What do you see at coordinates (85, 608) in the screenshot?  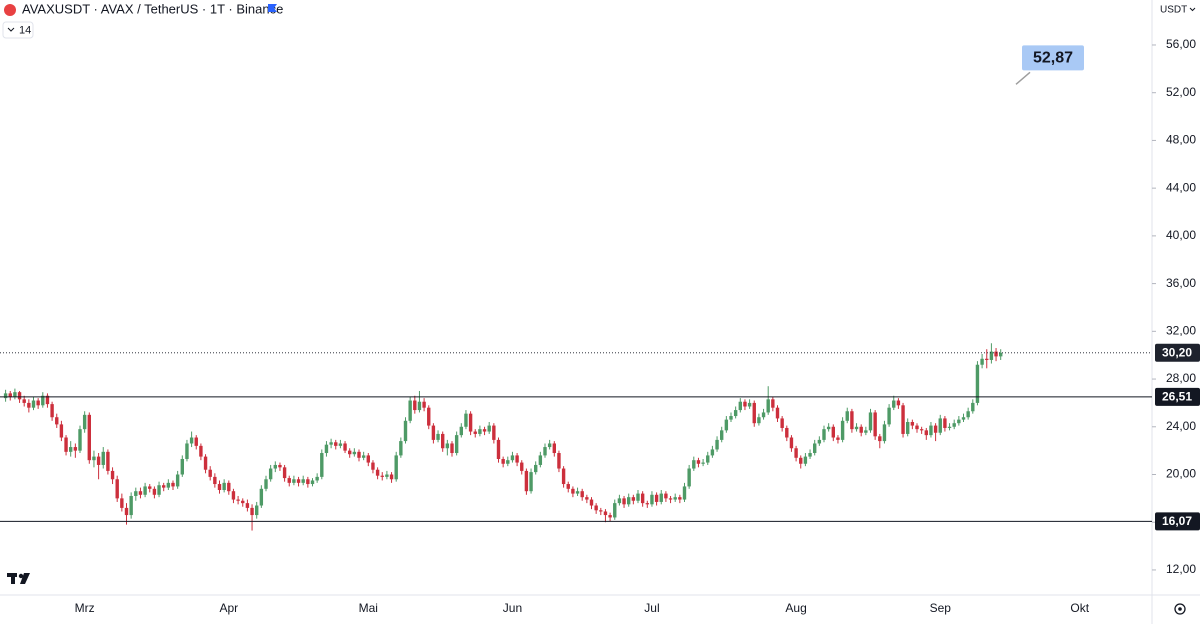 I see `x-tick-label: Mrz` at bounding box center [85, 608].